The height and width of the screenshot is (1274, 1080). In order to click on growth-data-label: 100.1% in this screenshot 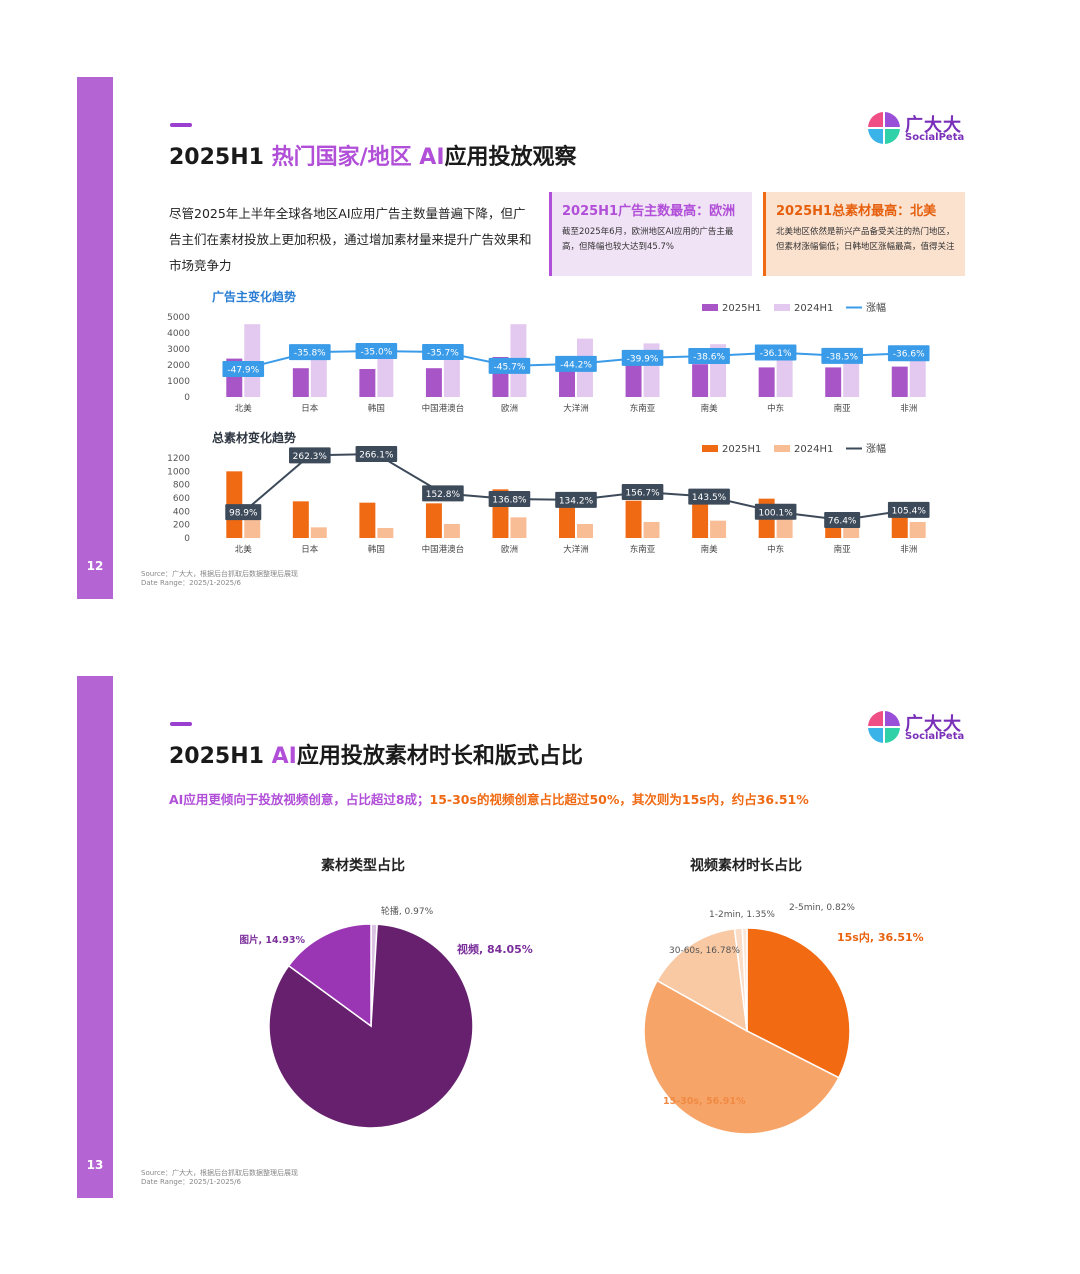, I will do `click(775, 513)`.